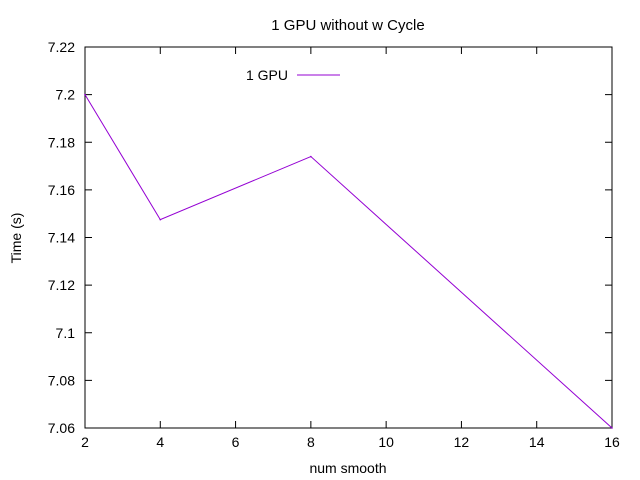 This screenshot has height=480, width=640. Describe the element at coordinates (61, 142) in the screenshot. I see `y-tick-label: 7.18` at that location.